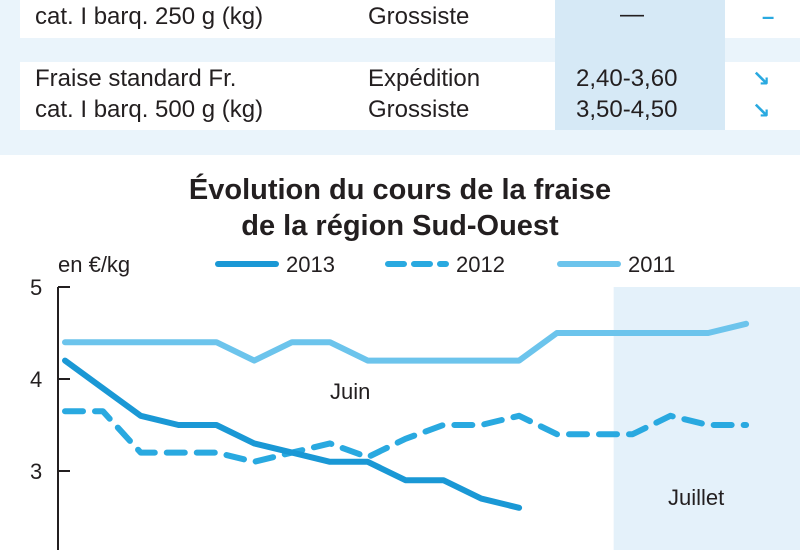 The image size is (800, 550). I want to click on legend-label-2011: 2011, so click(651, 264).